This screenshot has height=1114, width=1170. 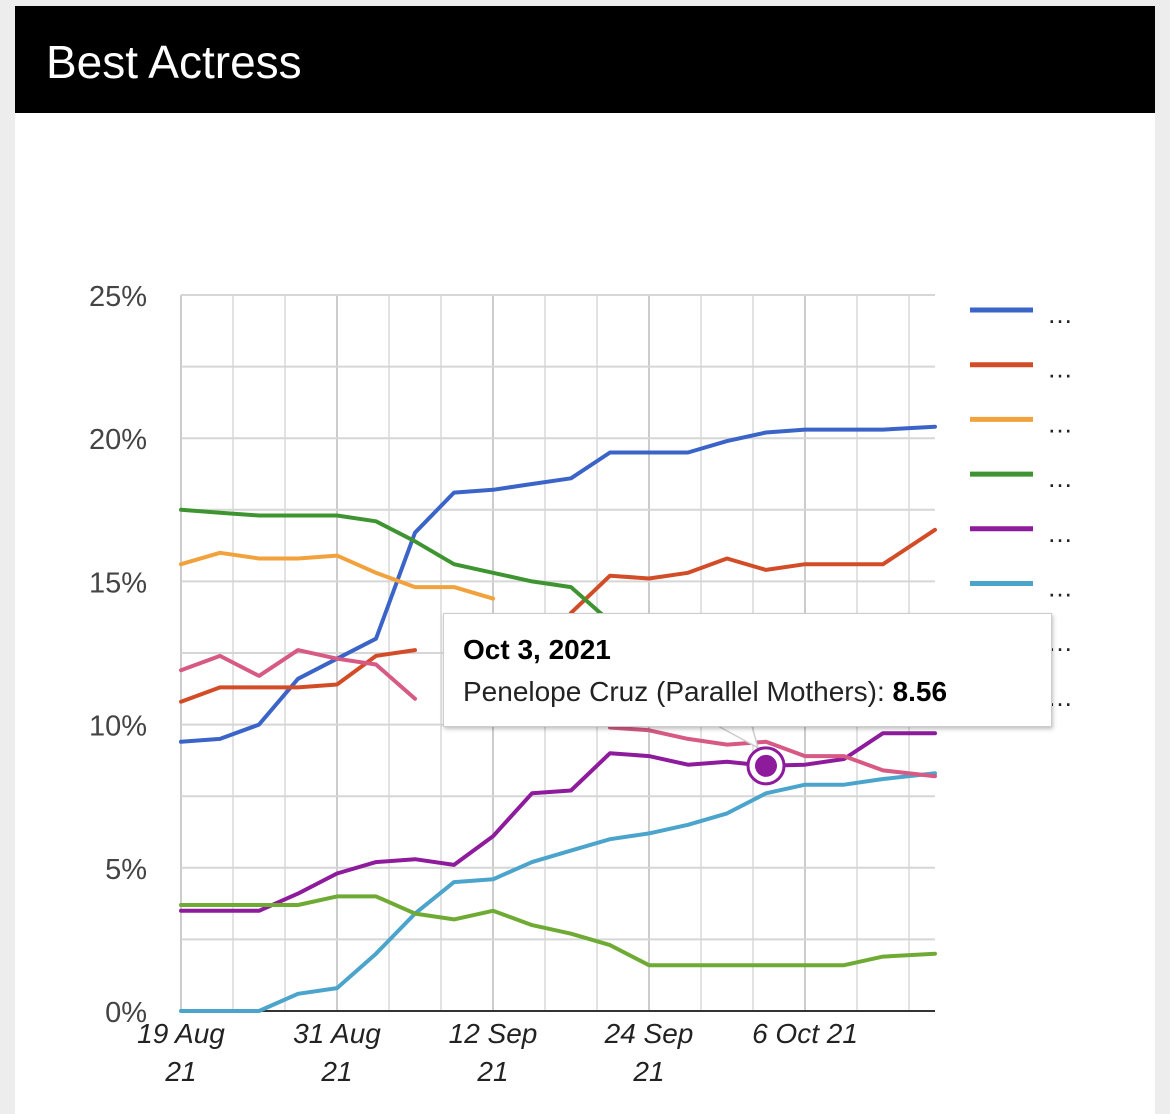 I want to click on highlight-point, so click(x=766, y=765).